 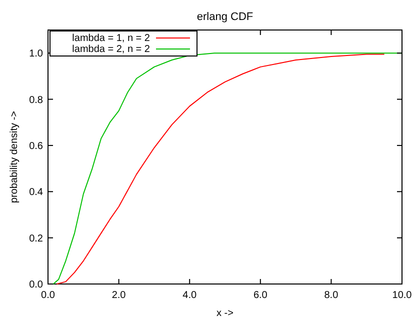 I want to click on y-tick-label: 0.2, so click(x=36, y=238).